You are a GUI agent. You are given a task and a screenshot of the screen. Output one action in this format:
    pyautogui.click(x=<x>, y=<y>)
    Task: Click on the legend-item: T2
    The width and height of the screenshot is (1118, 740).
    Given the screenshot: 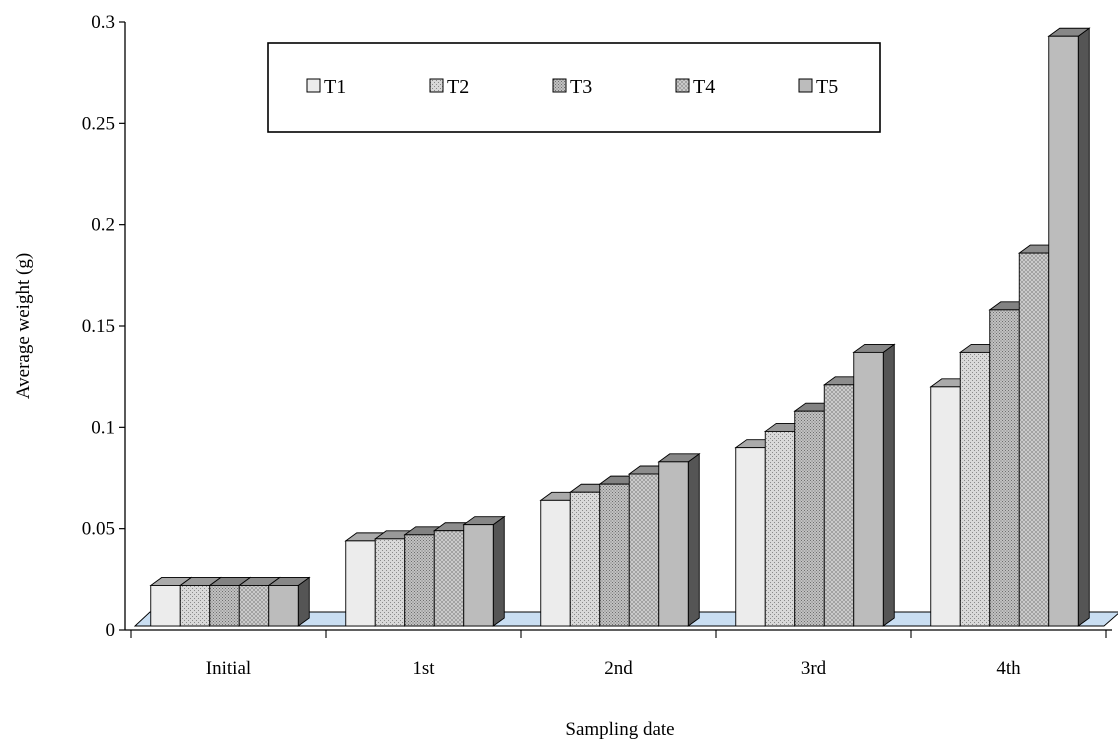 What is the action you would take?
    pyautogui.click(x=449, y=87)
    